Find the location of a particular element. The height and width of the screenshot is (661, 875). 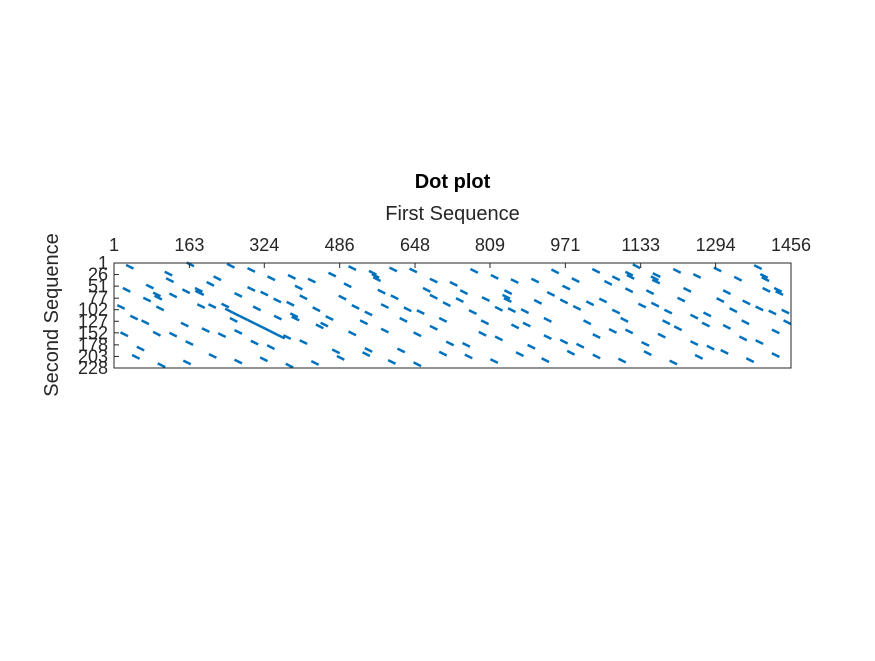

y-tick-label: 152 is located at coordinates (93, 333).